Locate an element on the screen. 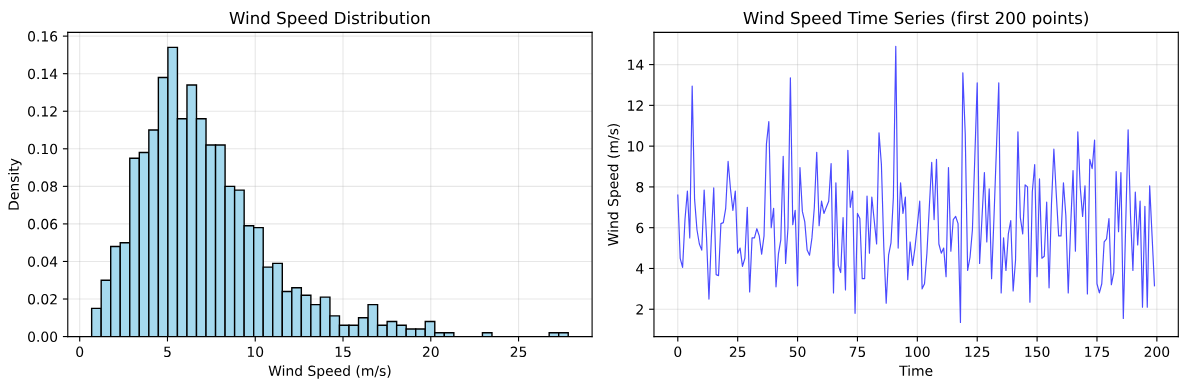 The width and height of the screenshot is (1189, 390). x-tick-label: 75 is located at coordinates (857, 352).